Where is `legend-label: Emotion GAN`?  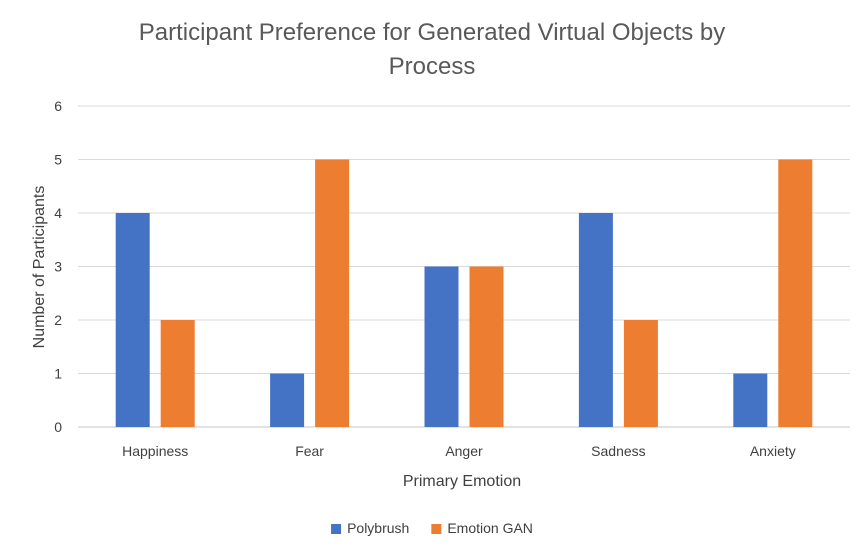 legend-label: Emotion GAN is located at coordinates (490, 528).